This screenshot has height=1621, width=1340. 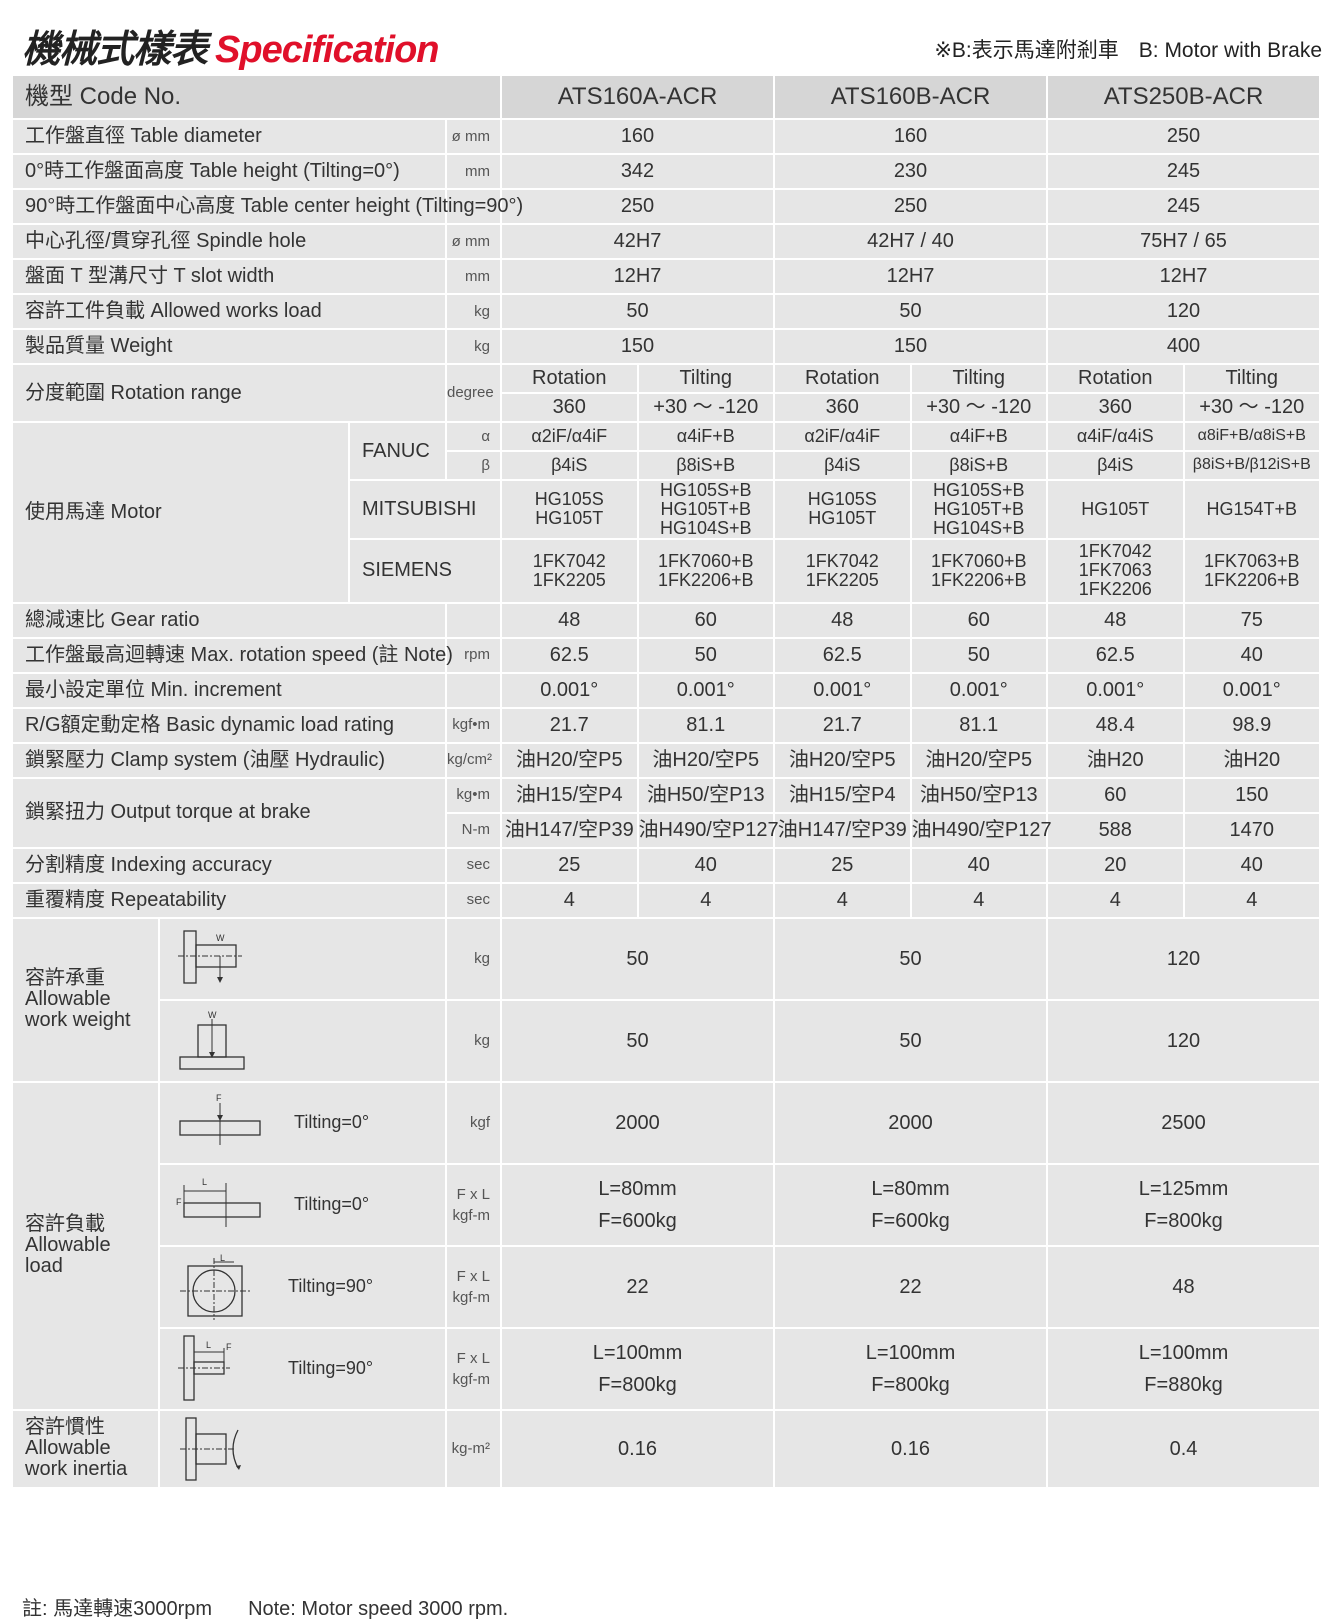 I want to click on value-cell: 25, so click(x=569, y=865).